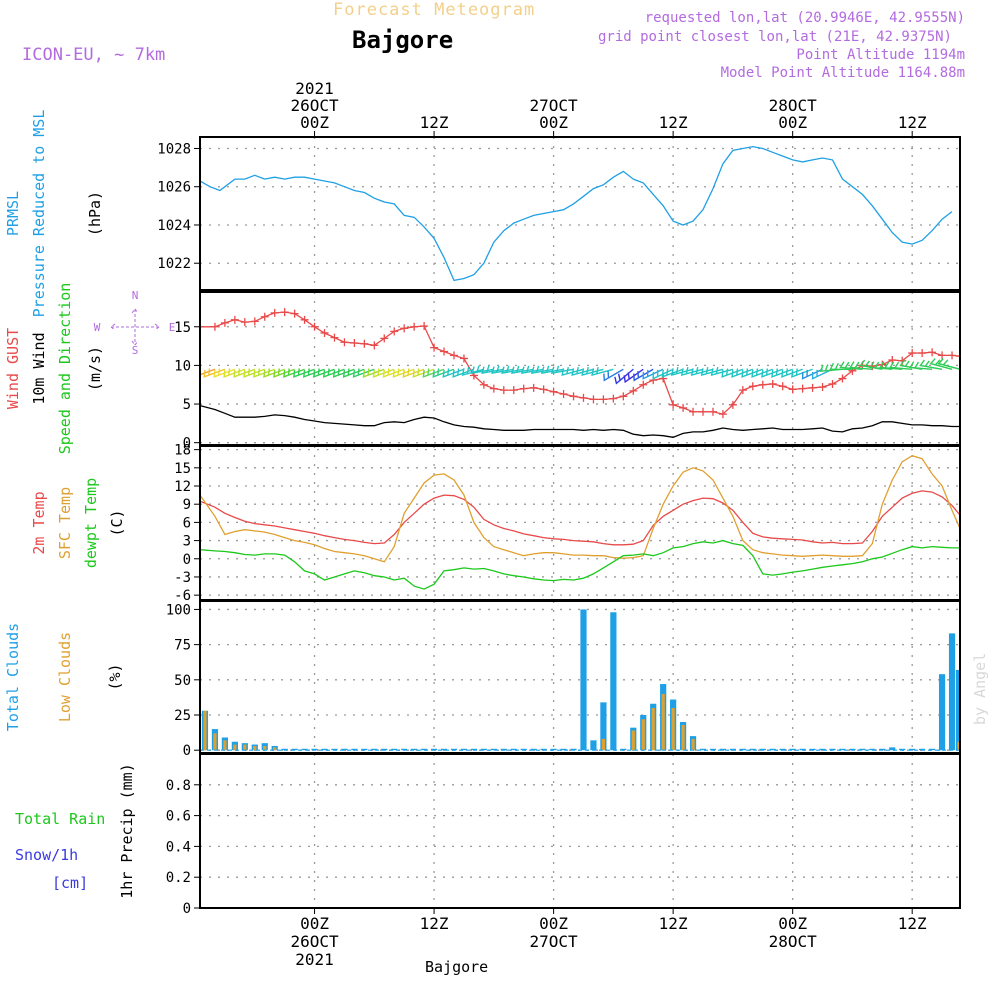  What do you see at coordinates (65, 369) in the screenshot?
I see `left-label: Speed and Direction` at bounding box center [65, 369].